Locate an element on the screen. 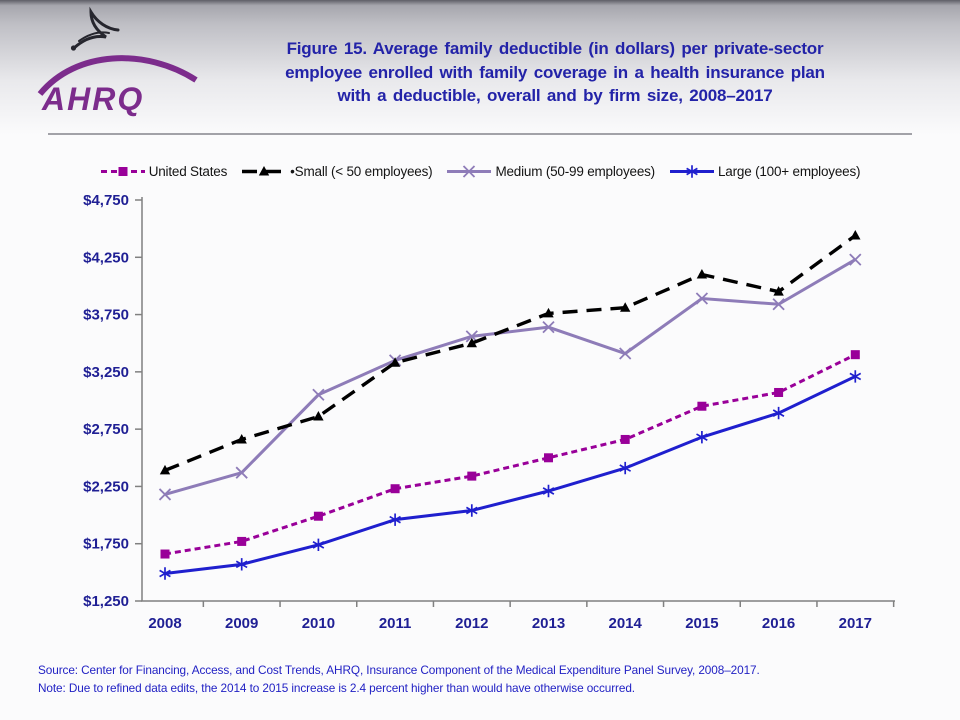 Image resolution: width=960 pixels, height=720 pixels. hhs-eagle-icon is located at coordinates (95, 28).